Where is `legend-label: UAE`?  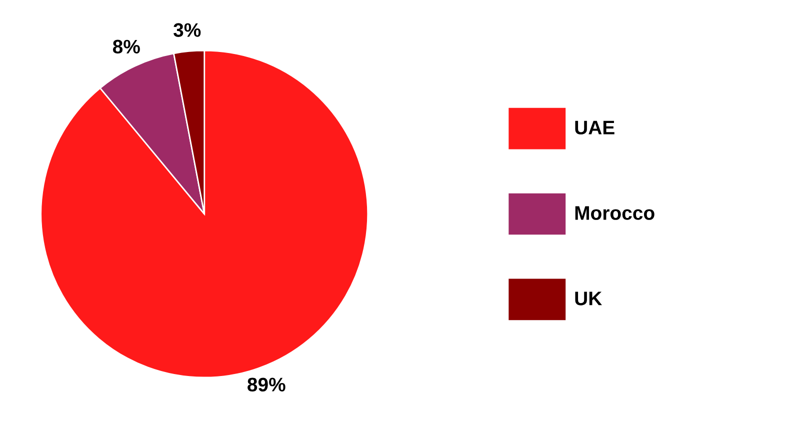 legend-label: UAE is located at coordinates (594, 127).